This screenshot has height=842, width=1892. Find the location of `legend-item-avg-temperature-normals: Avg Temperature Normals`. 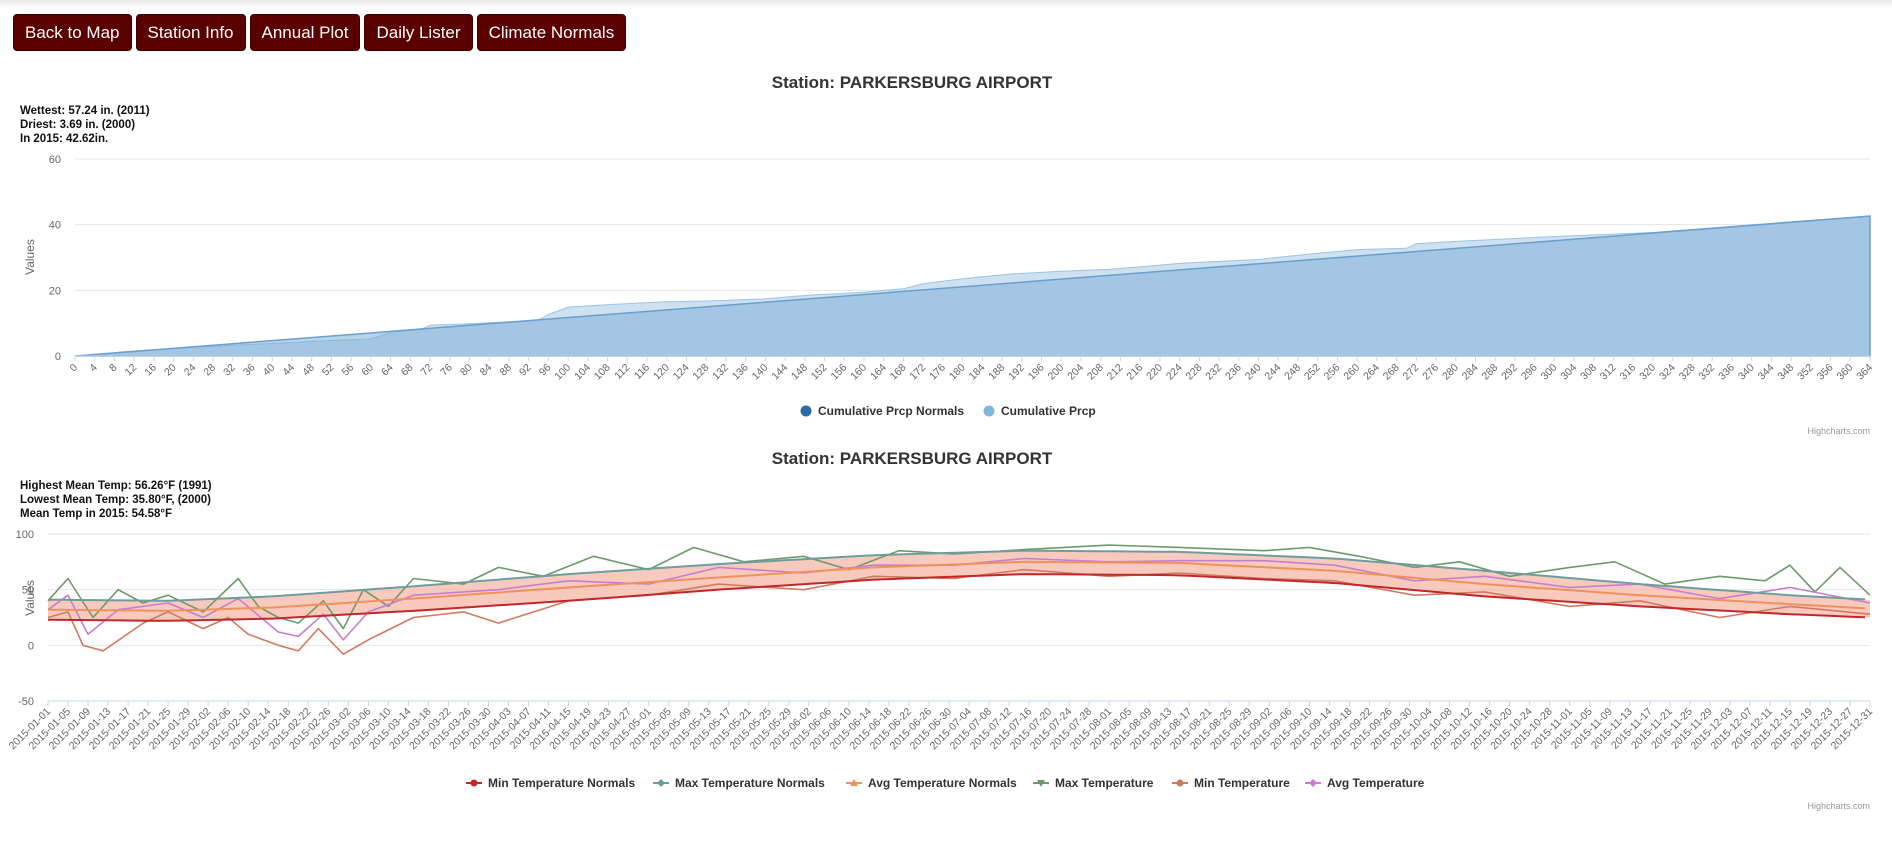

legend-item-avg-temperature-normals: Avg Temperature Normals is located at coordinates (931, 783).